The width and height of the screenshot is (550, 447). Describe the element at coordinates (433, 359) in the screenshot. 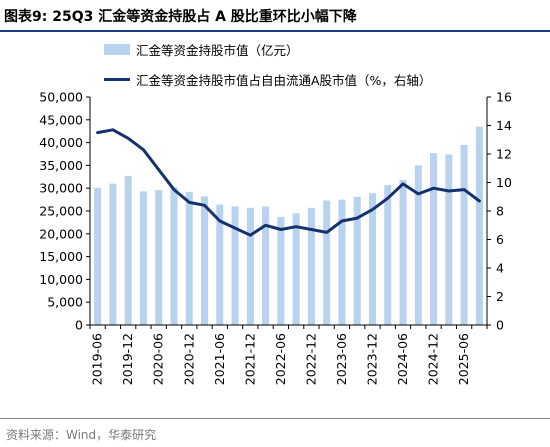

I see `x-tick-label: 2024-12` at that location.